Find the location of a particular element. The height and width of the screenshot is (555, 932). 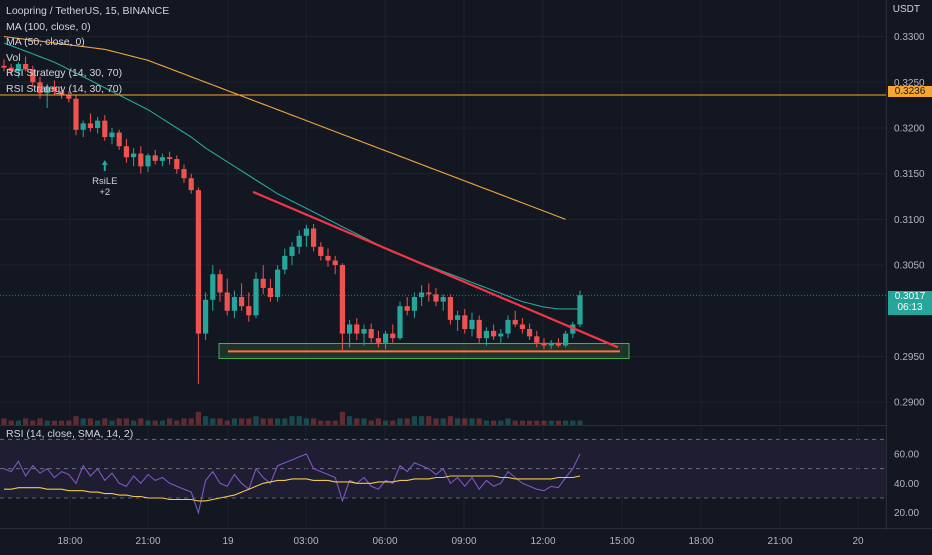

x-tick-label: 12:00 is located at coordinates (542, 541).